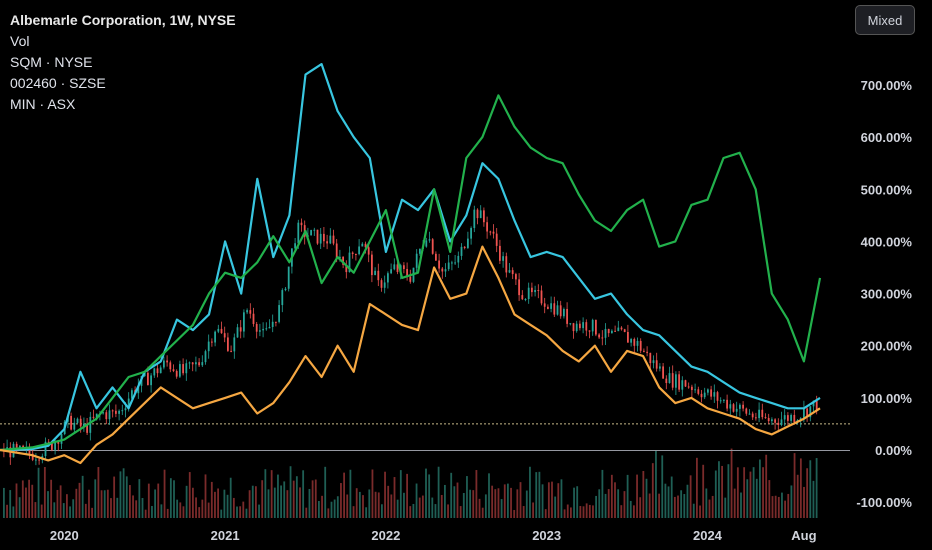 This screenshot has width=932, height=550. I want to click on x-tick-label: 2023, so click(546, 535).